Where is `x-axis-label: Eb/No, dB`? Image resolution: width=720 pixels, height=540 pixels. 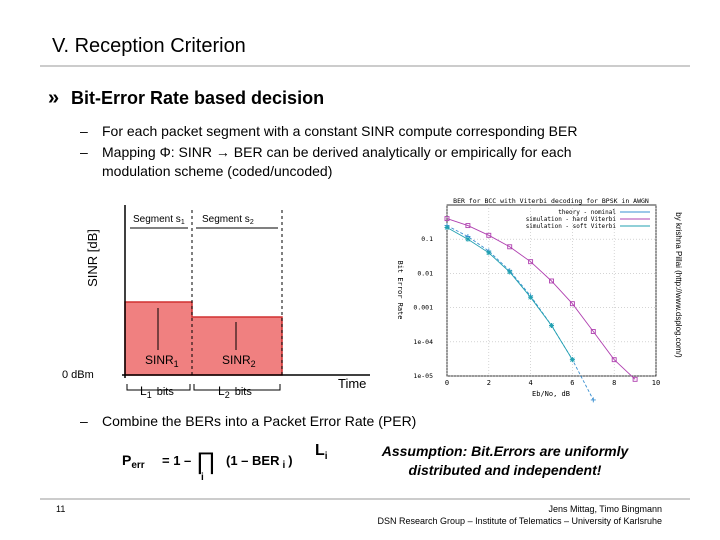
x-axis-label: Eb/No, dB is located at coordinates (551, 394).